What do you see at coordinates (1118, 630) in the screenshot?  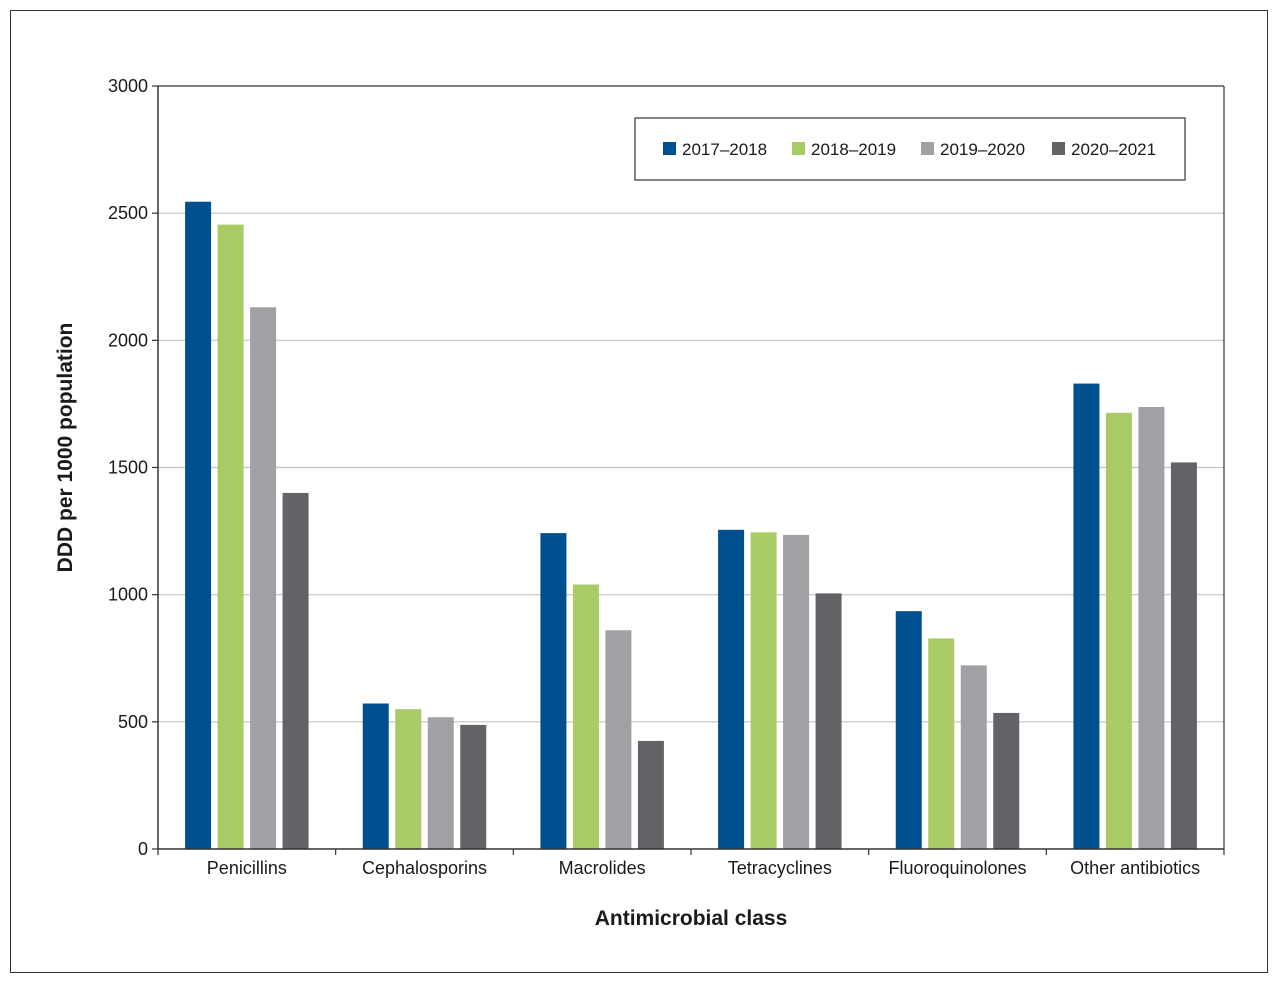 I see `bar-2018–2019-Other antibiotics` at bounding box center [1118, 630].